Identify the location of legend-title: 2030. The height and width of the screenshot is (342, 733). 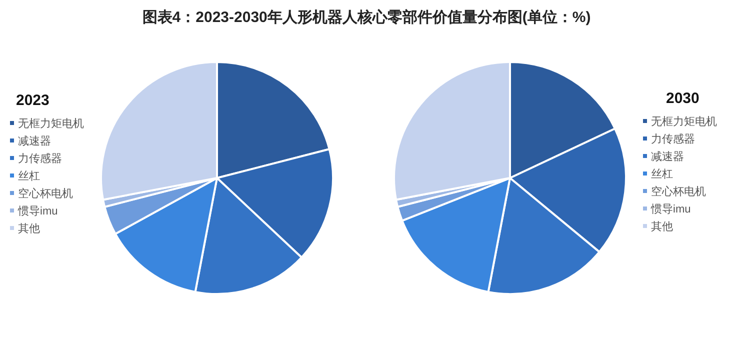
(683, 98).